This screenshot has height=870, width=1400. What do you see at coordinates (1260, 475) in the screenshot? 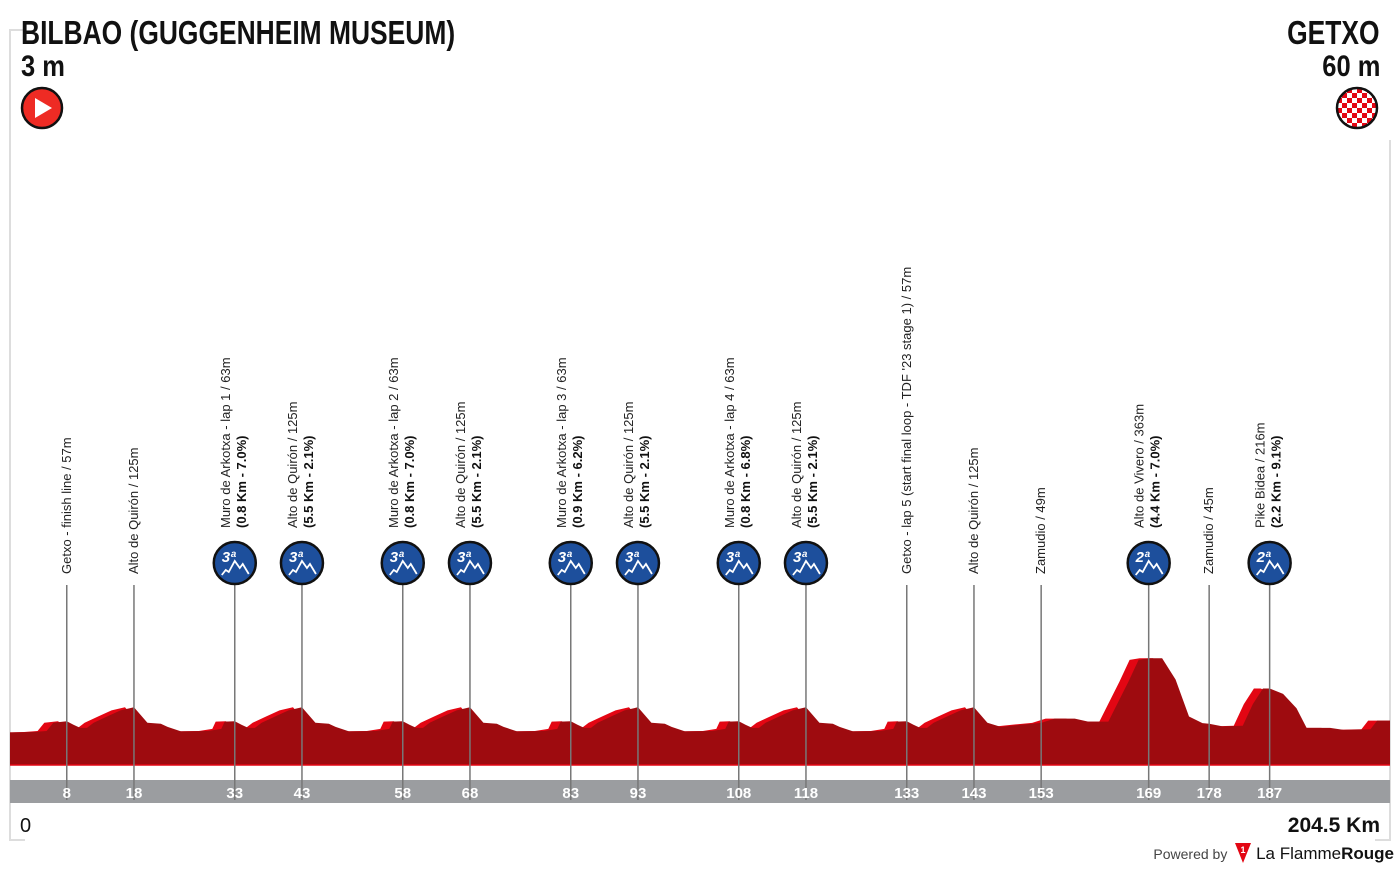
I see `climb-name: Pike Bidea / 216m` at bounding box center [1260, 475].